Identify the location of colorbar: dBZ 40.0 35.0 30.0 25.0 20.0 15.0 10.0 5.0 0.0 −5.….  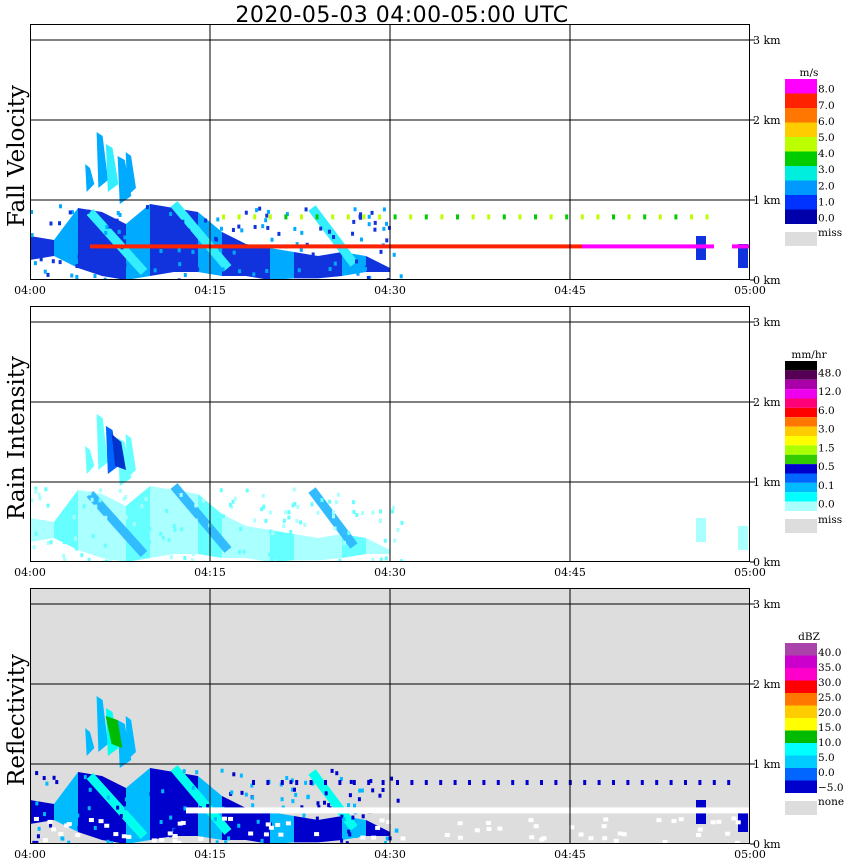
(814, 723).